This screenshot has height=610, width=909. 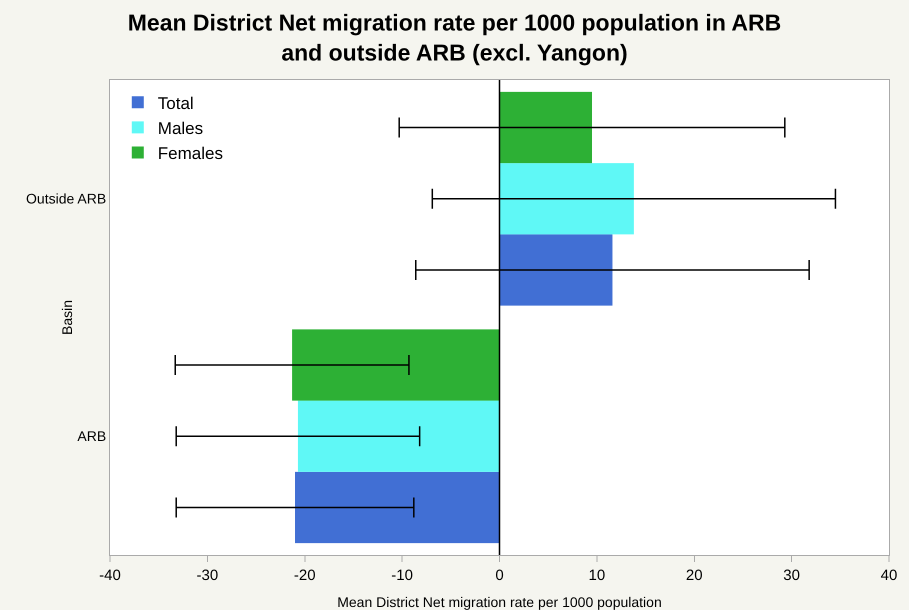 What do you see at coordinates (455, 38) in the screenshot?
I see `chart-title: Mean District Net migration rate per 1000 population in ARB and outside ARB (excl. Yangon)` at bounding box center [455, 38].